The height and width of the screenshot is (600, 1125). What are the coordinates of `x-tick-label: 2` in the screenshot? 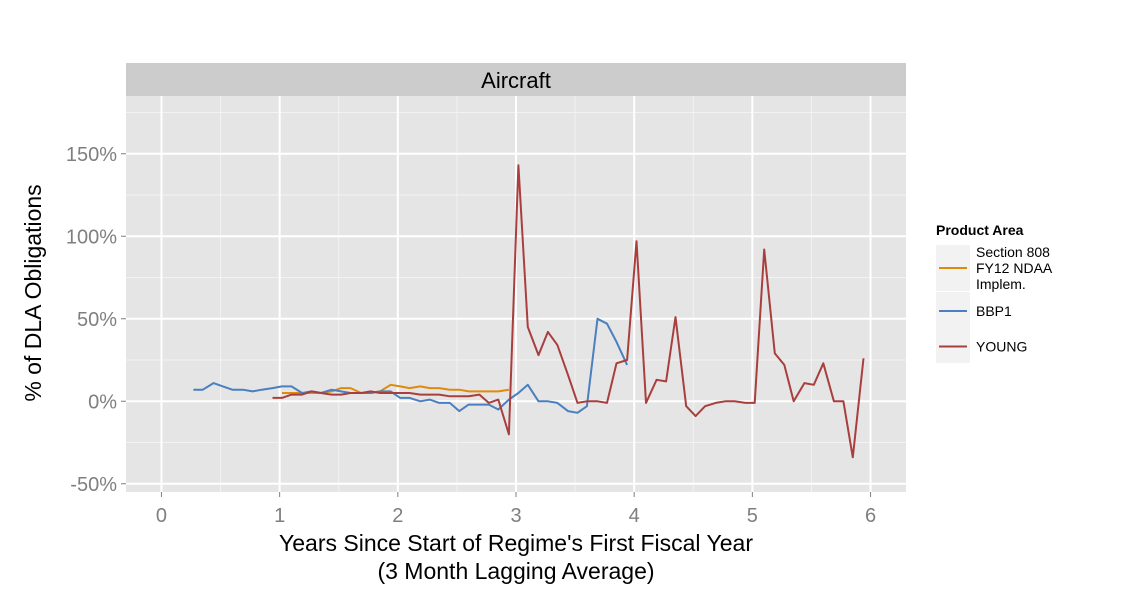 It's located at (397, 516).